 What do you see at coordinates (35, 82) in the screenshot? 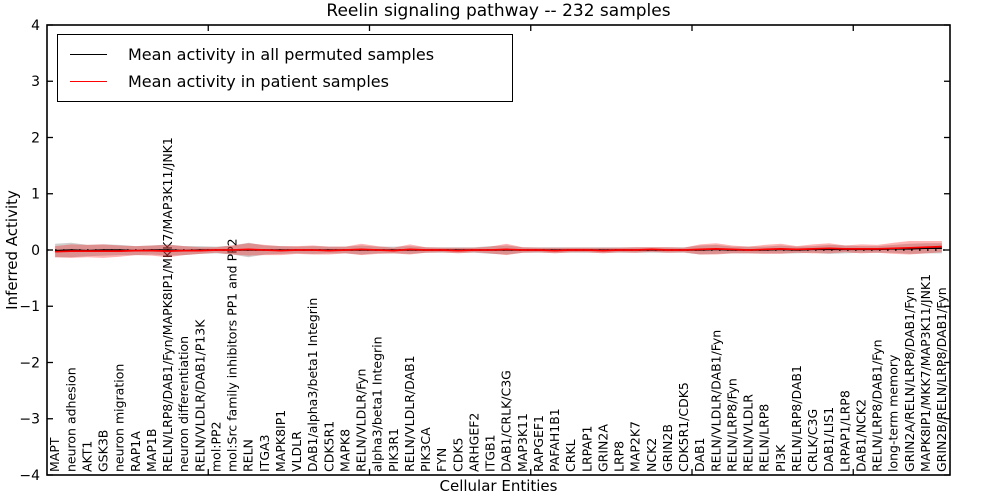
I see `y-tick-label: 3` at bounding box center [35, 82].